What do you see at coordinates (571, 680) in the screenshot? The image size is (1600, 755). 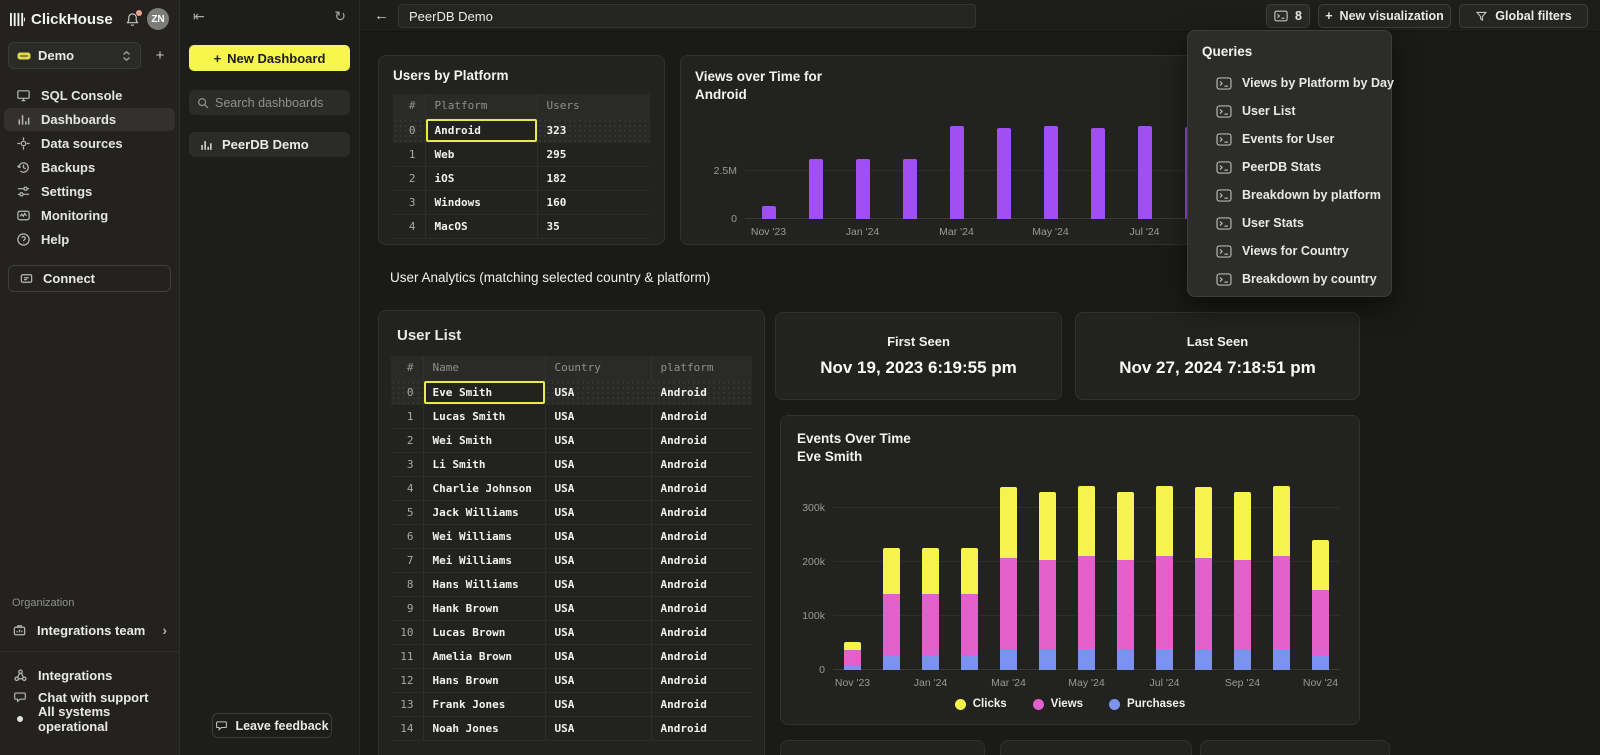 I see `table-row: 12 Hans Brown USA Android` at bounding box center [571, 680].